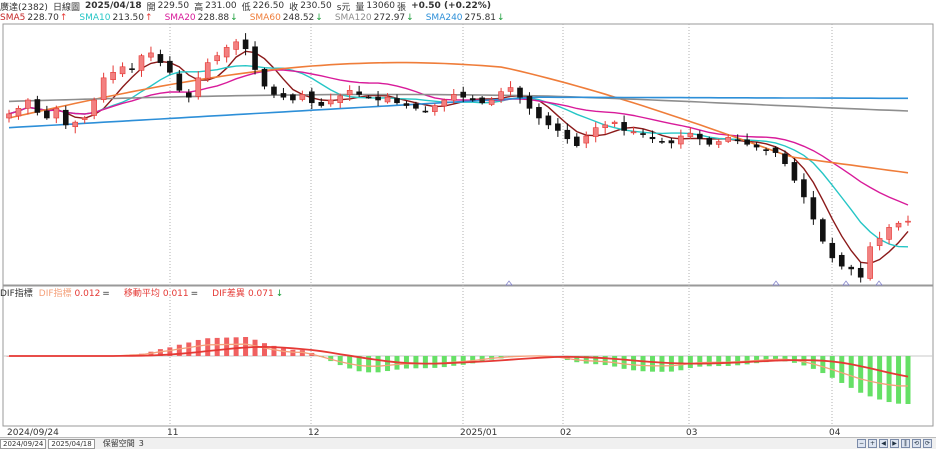 The width and height of the screenshot is (936, 449). I want to click on sma-value: 213.50, so click(128, 18).